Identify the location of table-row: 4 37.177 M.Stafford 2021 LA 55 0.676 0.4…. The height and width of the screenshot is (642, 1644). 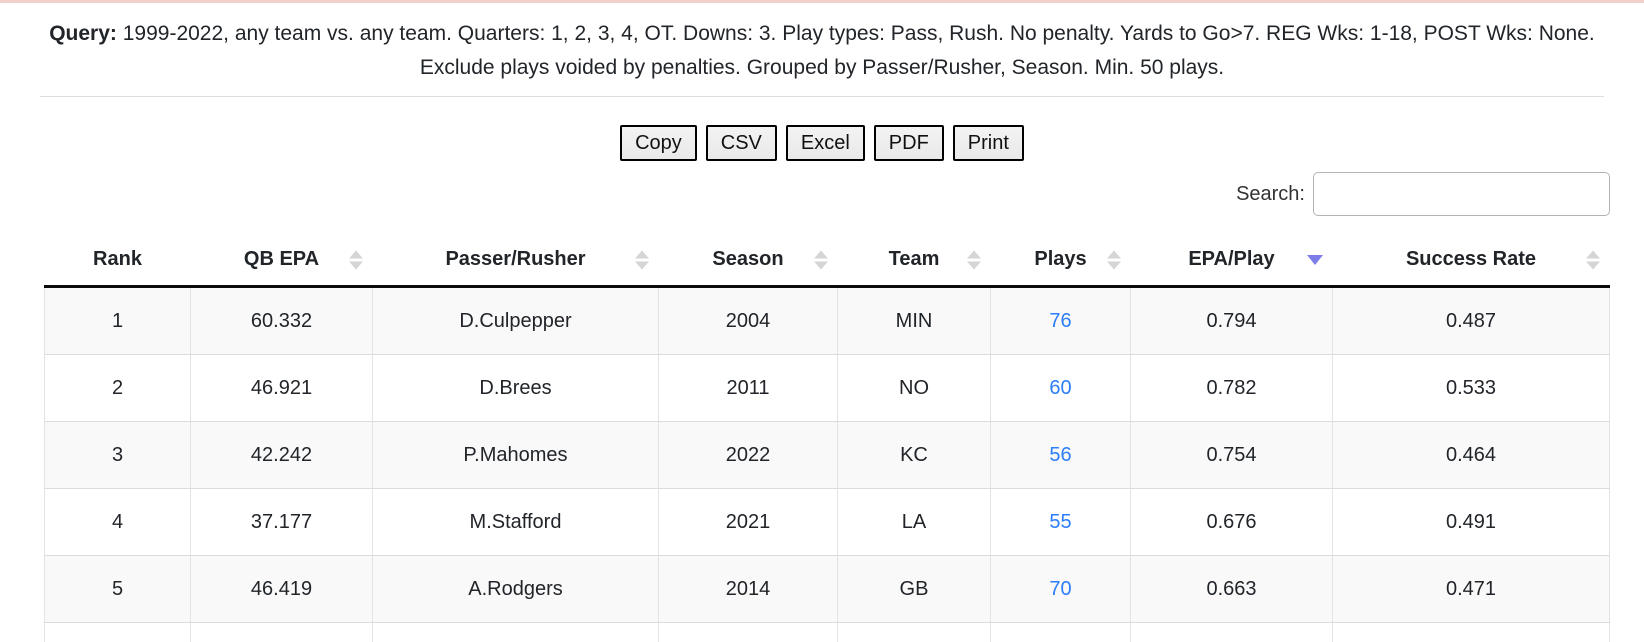
(827, 522).